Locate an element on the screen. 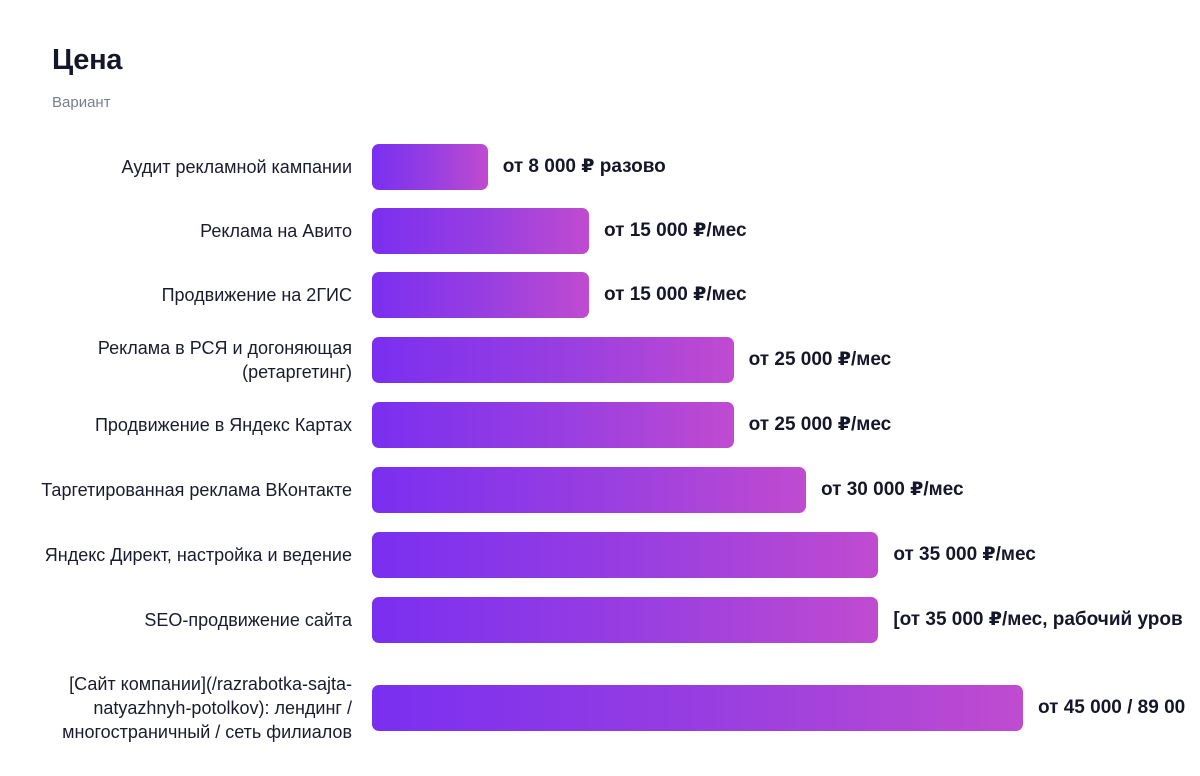 The height and width of the screenshot is (776, 1200). value-label: от 8 000 ₽ разово is located at coordinates (584, 166).